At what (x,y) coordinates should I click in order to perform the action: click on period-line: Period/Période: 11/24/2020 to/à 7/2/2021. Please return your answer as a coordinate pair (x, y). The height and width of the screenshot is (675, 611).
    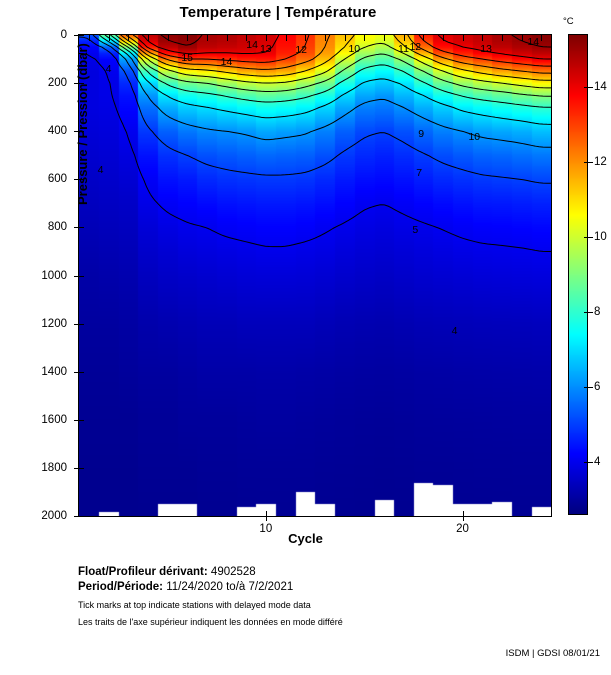
    Looking at the image, I should click on (338, 587).